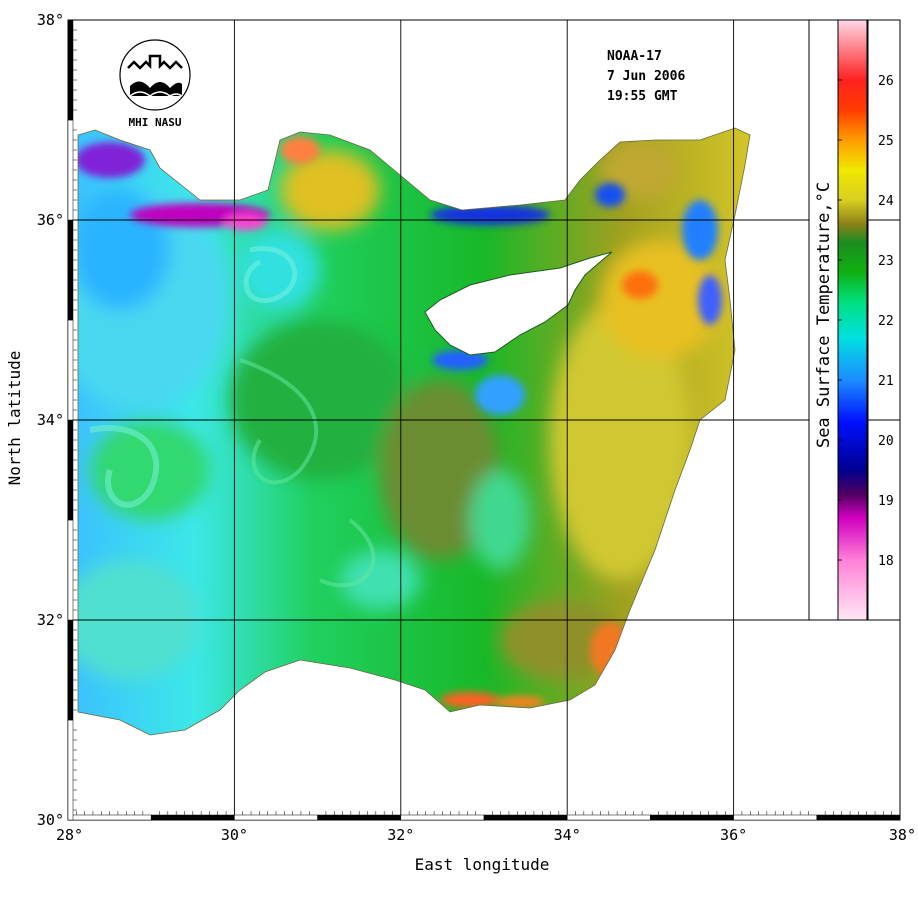 The image size is (918, 905). Describe the element at coordinates (634, 56) in the screenshot. I see `satellite-name: NOAA-17` at that location.